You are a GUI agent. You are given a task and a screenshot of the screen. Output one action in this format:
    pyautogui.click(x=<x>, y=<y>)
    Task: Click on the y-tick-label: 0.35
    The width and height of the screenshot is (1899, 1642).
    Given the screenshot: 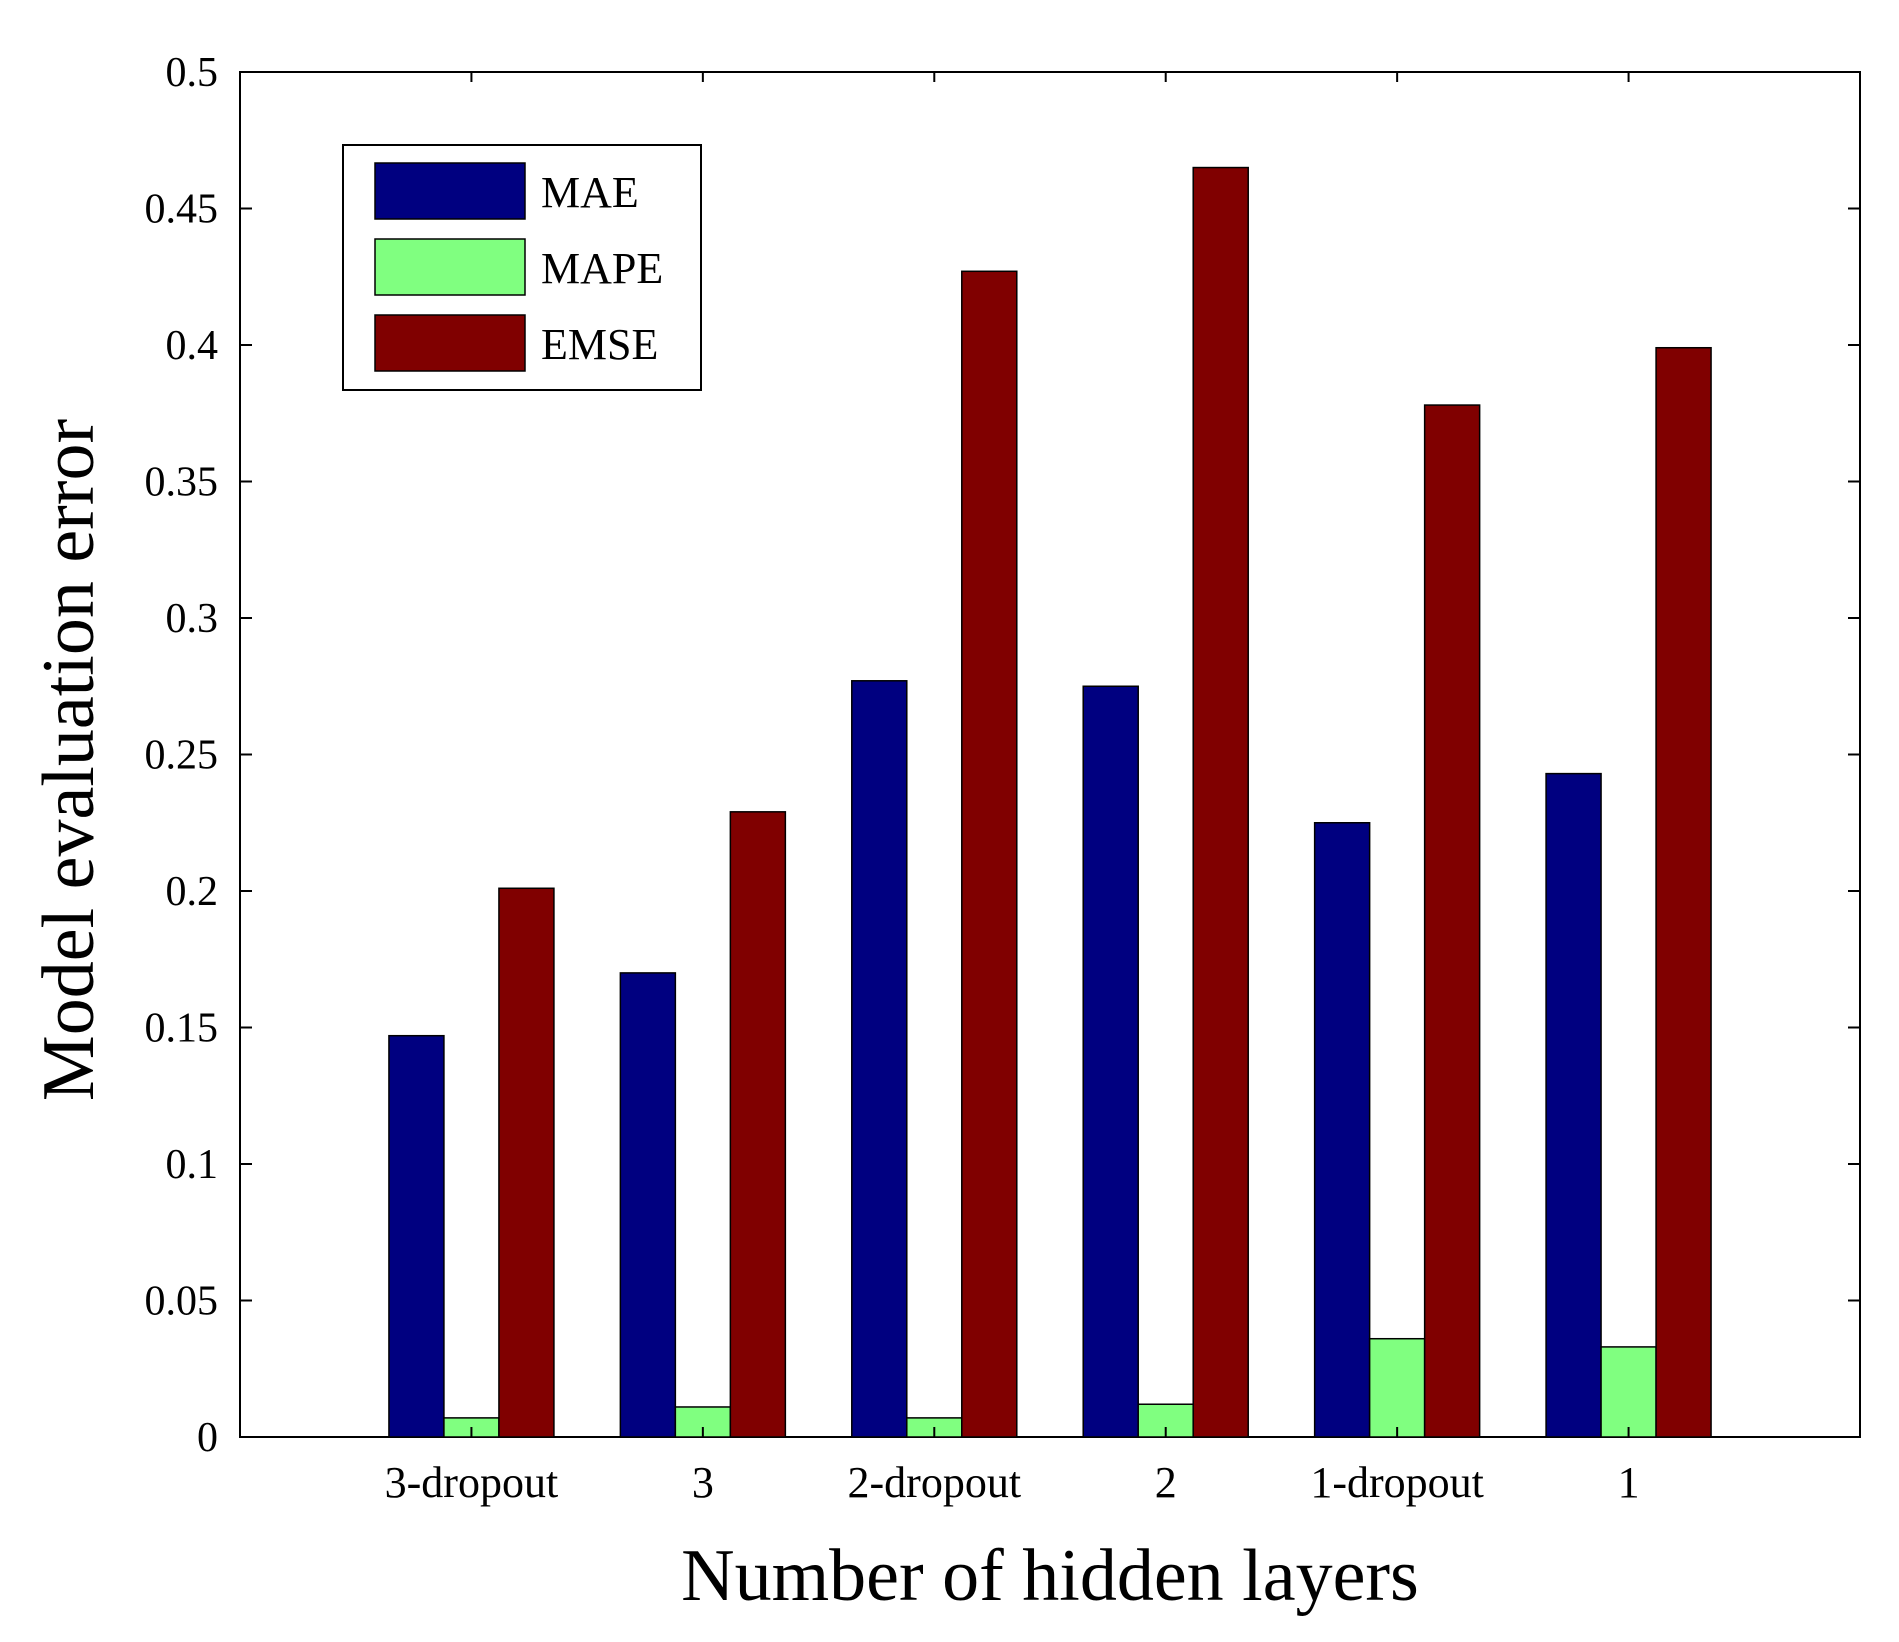 What is the action you would take?
    pyautogui.click(x=182, y=483)
    